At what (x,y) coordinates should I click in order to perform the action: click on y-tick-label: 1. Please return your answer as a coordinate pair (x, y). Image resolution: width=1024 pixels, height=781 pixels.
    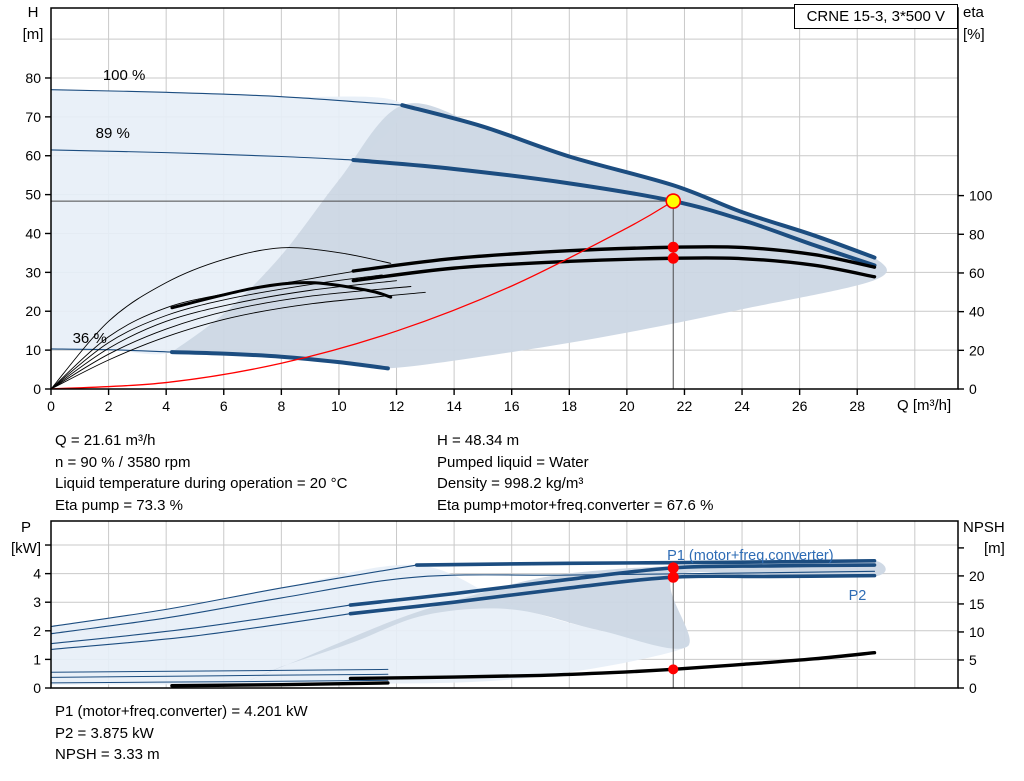
    Looking at the image, I should click on (37, 659).